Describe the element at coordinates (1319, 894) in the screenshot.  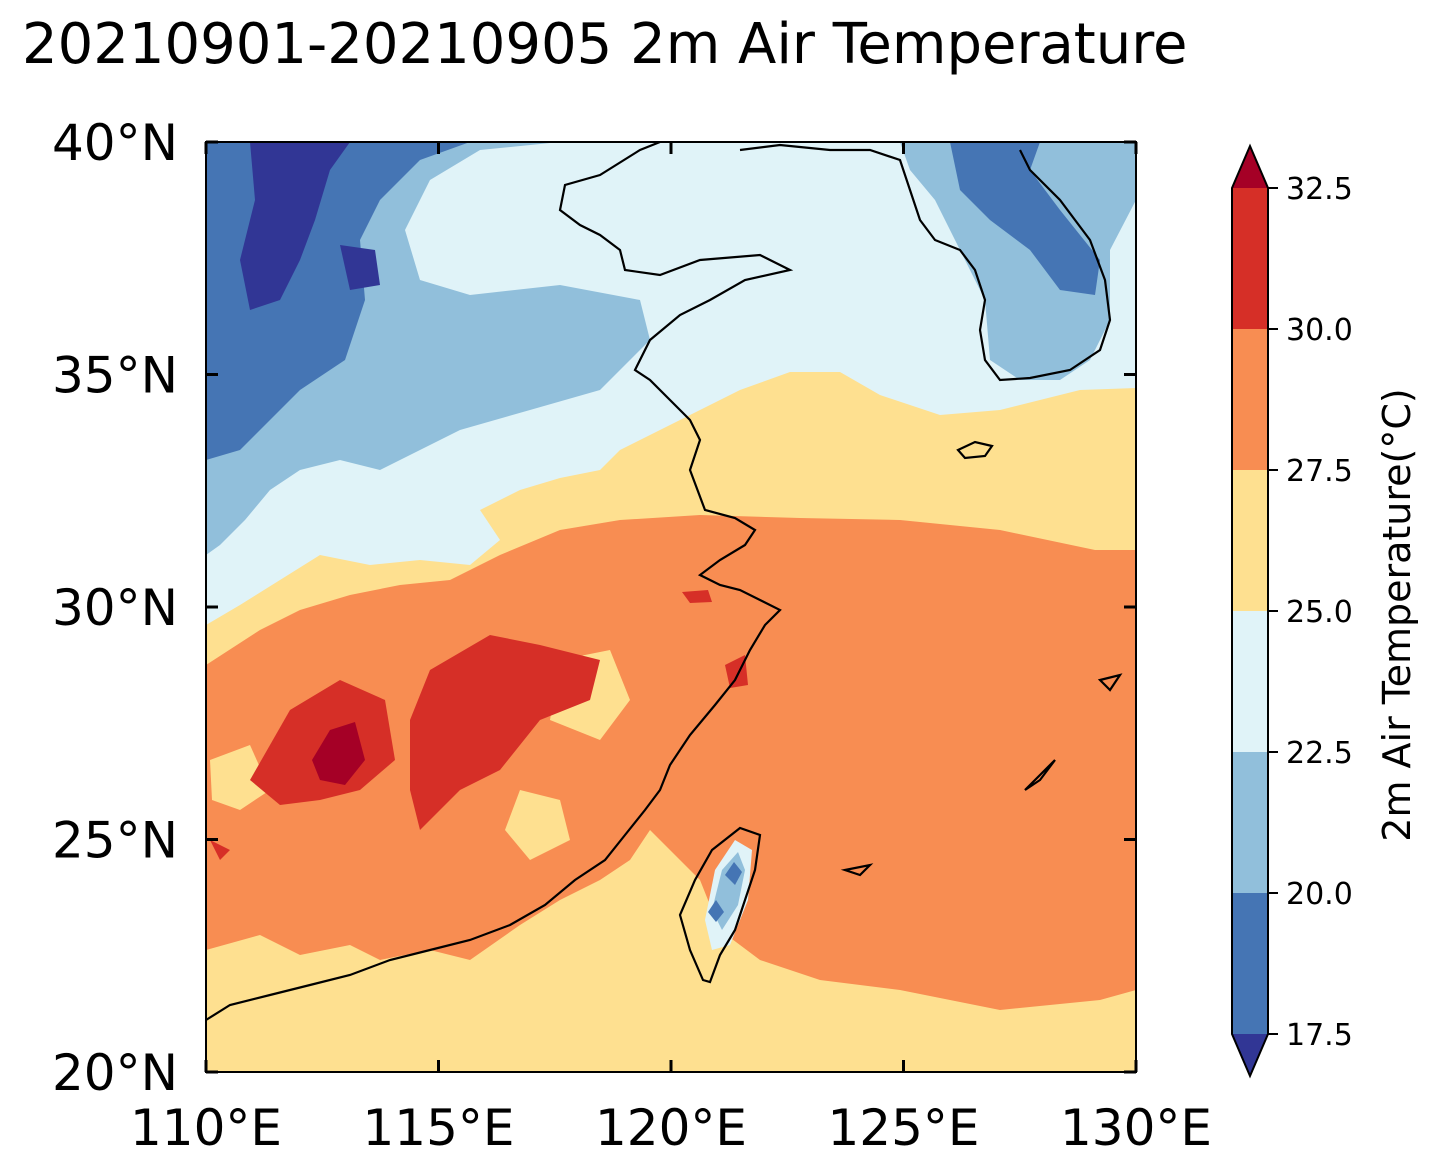
I see `colorbar-tick-label: 20.0` at that location.